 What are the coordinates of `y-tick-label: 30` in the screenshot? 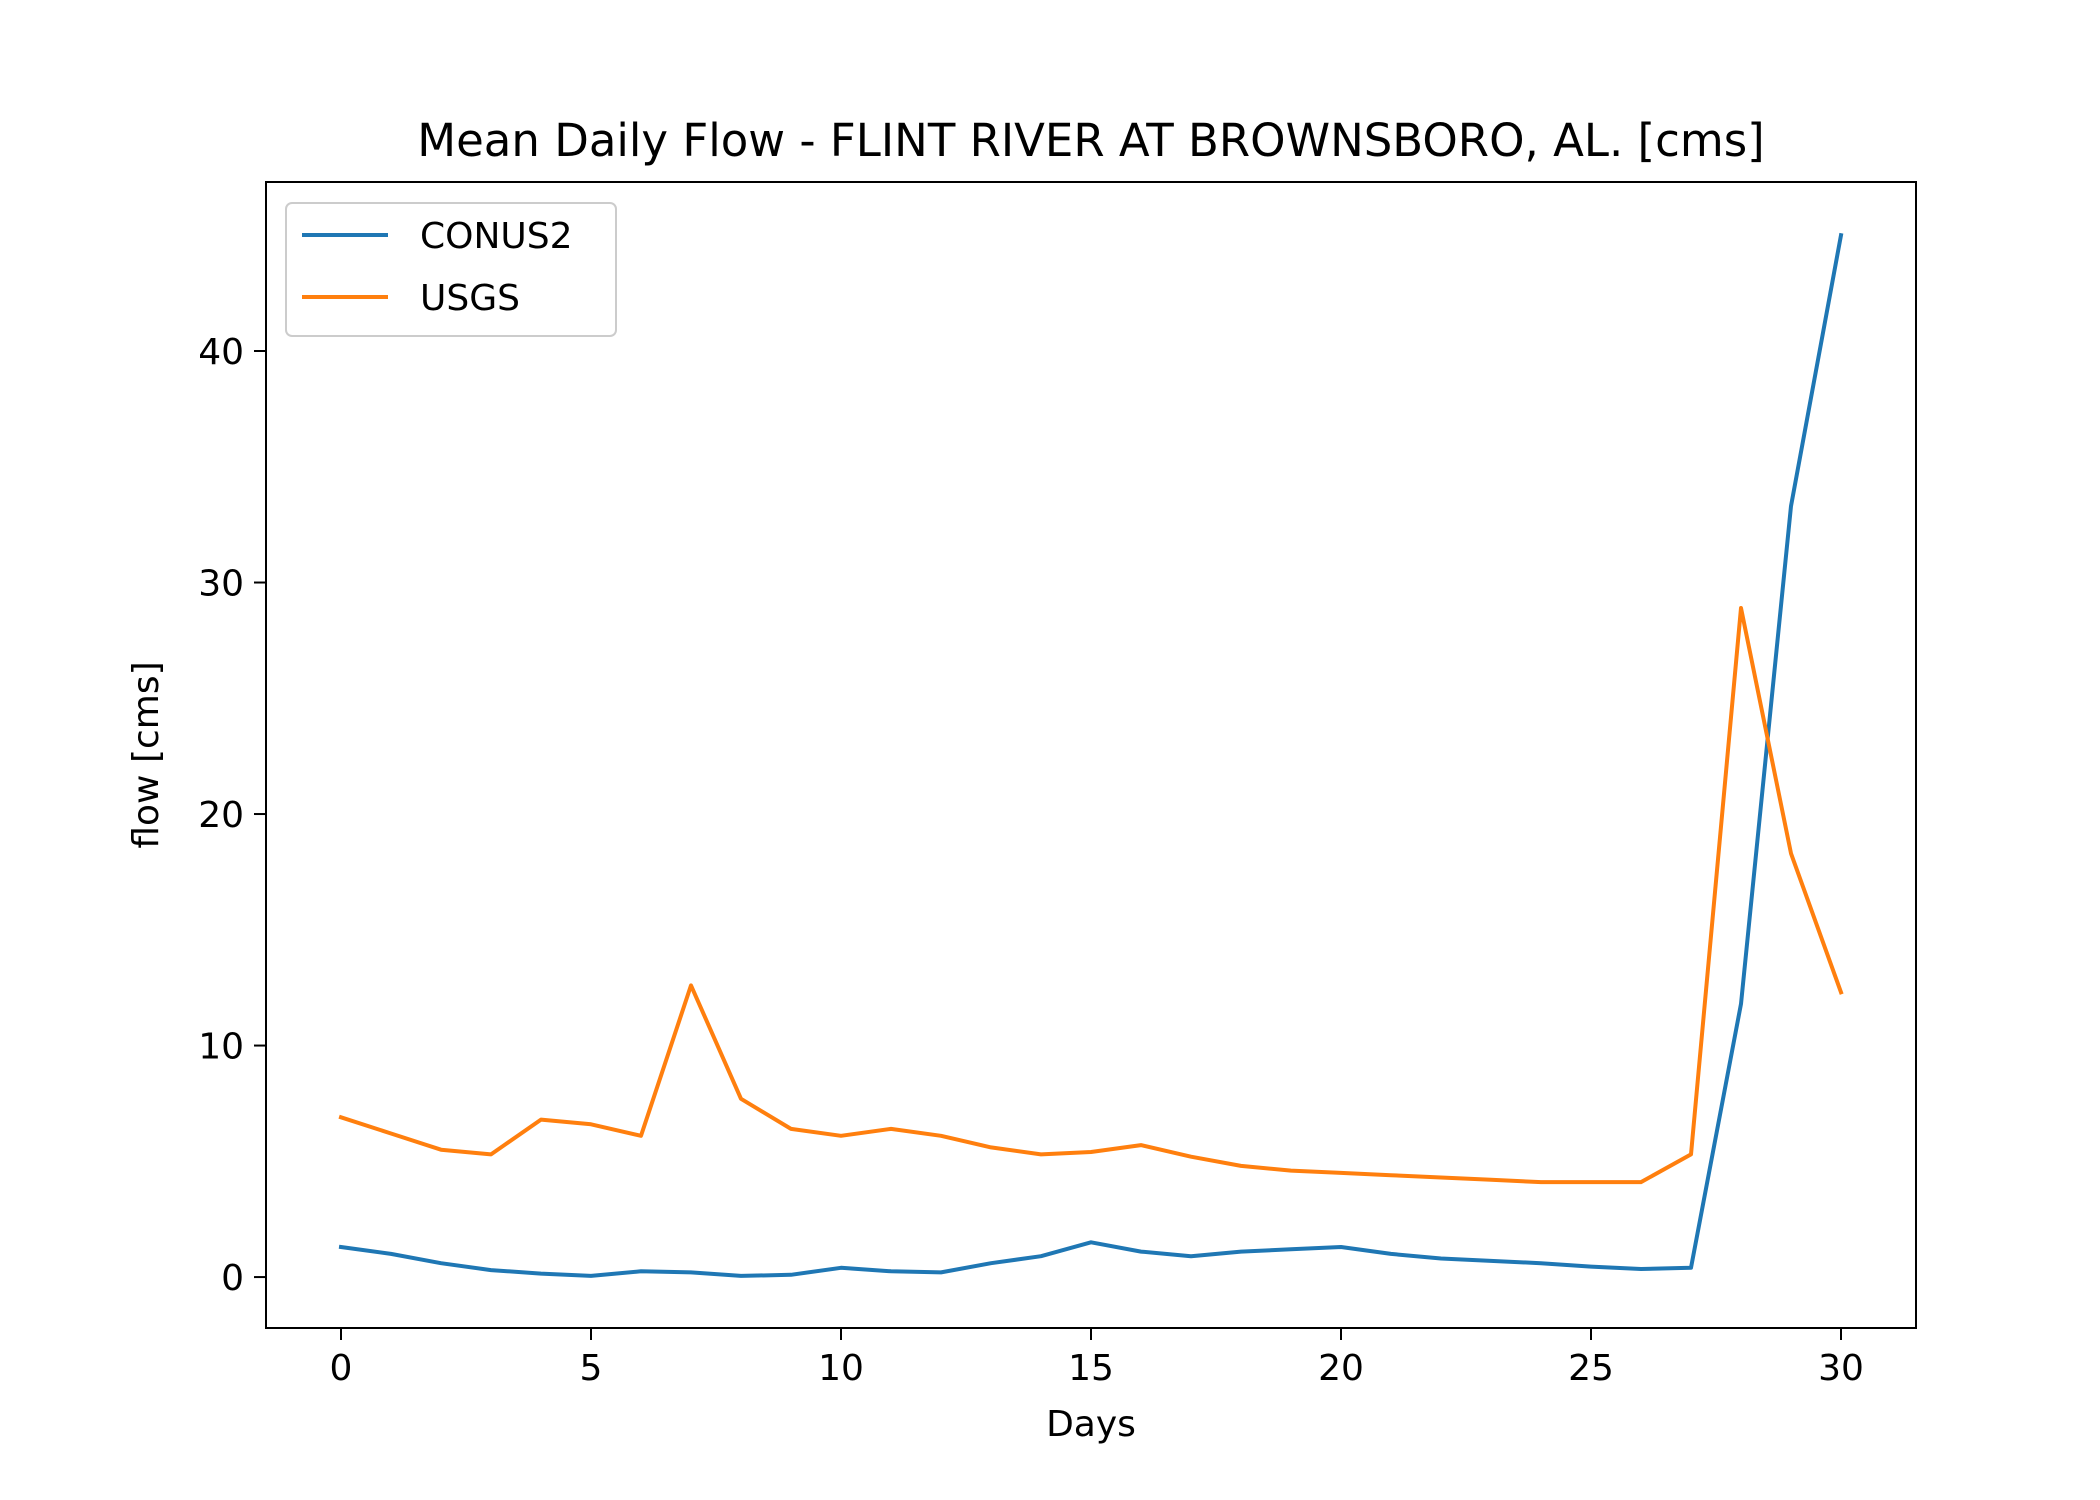 It's located at (221, 584).